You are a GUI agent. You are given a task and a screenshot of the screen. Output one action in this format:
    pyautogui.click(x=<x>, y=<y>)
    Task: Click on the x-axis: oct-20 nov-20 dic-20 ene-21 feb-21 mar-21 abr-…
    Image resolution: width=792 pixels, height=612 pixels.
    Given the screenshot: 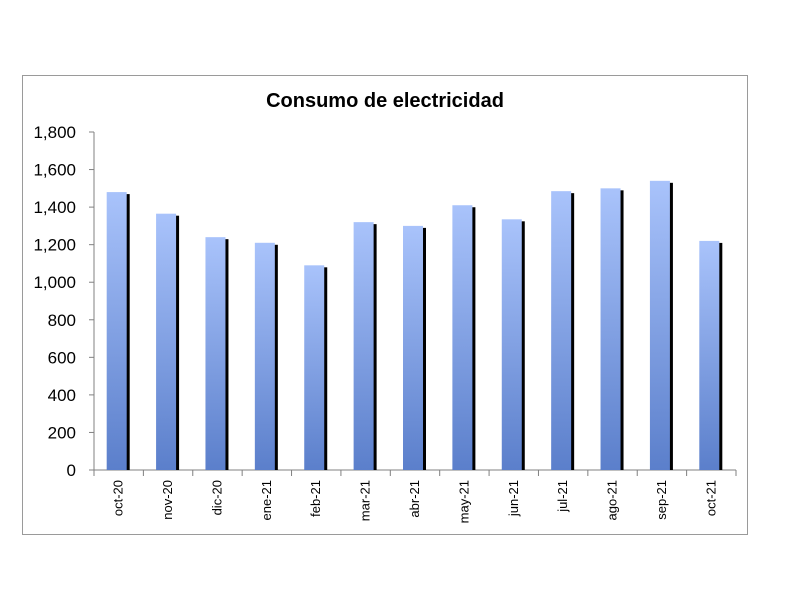 What is the action you would take?
    pyautogui.click(x=415, y=496)
    